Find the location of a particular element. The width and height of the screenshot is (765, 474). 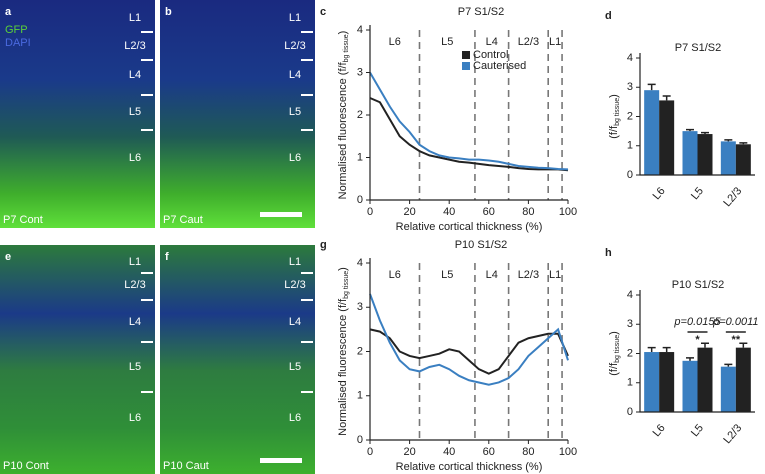

panel-letter: e is located at coordinates (8, 257).